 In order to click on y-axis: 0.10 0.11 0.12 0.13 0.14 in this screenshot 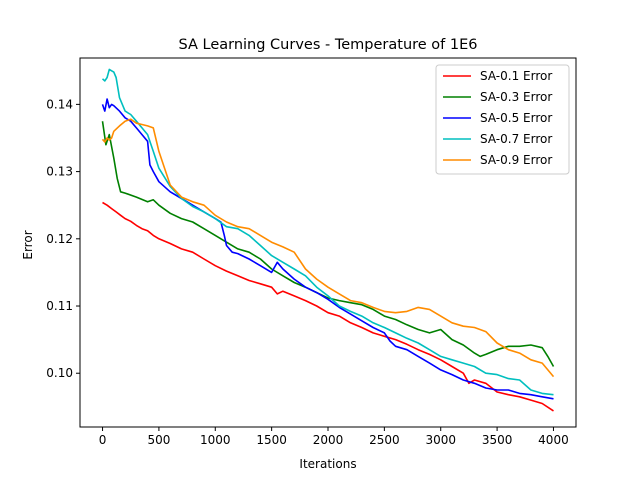, I will do `click(63, 238)`.